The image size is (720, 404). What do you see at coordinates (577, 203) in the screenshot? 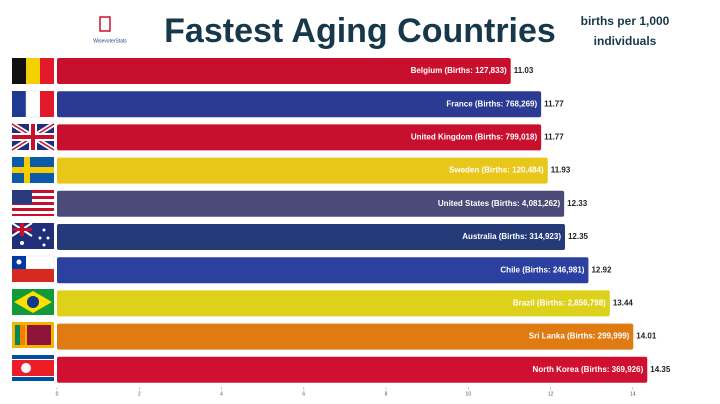
I see `value-label: 12.33` at bounding box center [577, 203].